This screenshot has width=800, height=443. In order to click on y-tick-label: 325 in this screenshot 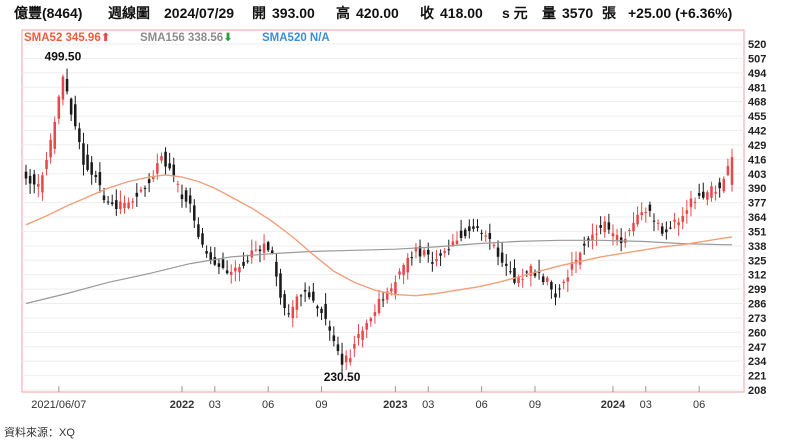, I will do `click(757, 261)`.